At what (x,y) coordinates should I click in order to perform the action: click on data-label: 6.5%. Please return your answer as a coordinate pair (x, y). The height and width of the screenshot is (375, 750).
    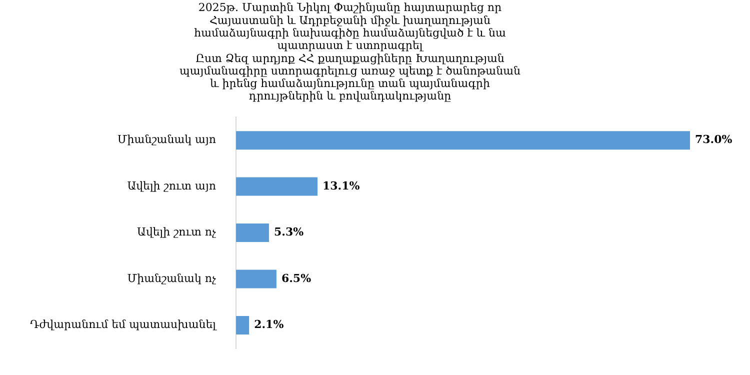
    Looking at the image, I should click on (296, 278).